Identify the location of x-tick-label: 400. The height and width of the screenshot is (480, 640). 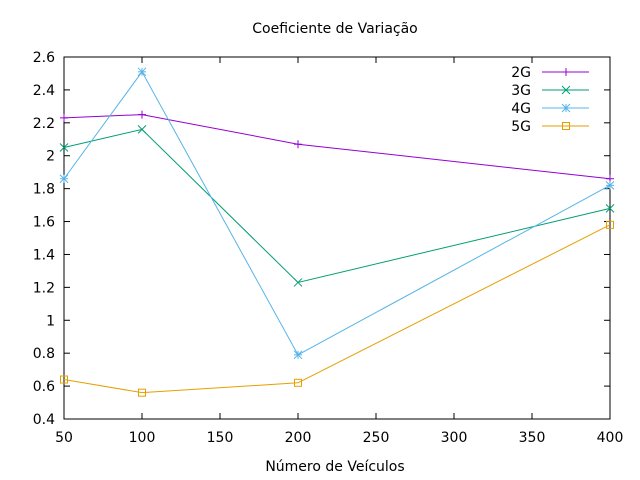
(610, 438).